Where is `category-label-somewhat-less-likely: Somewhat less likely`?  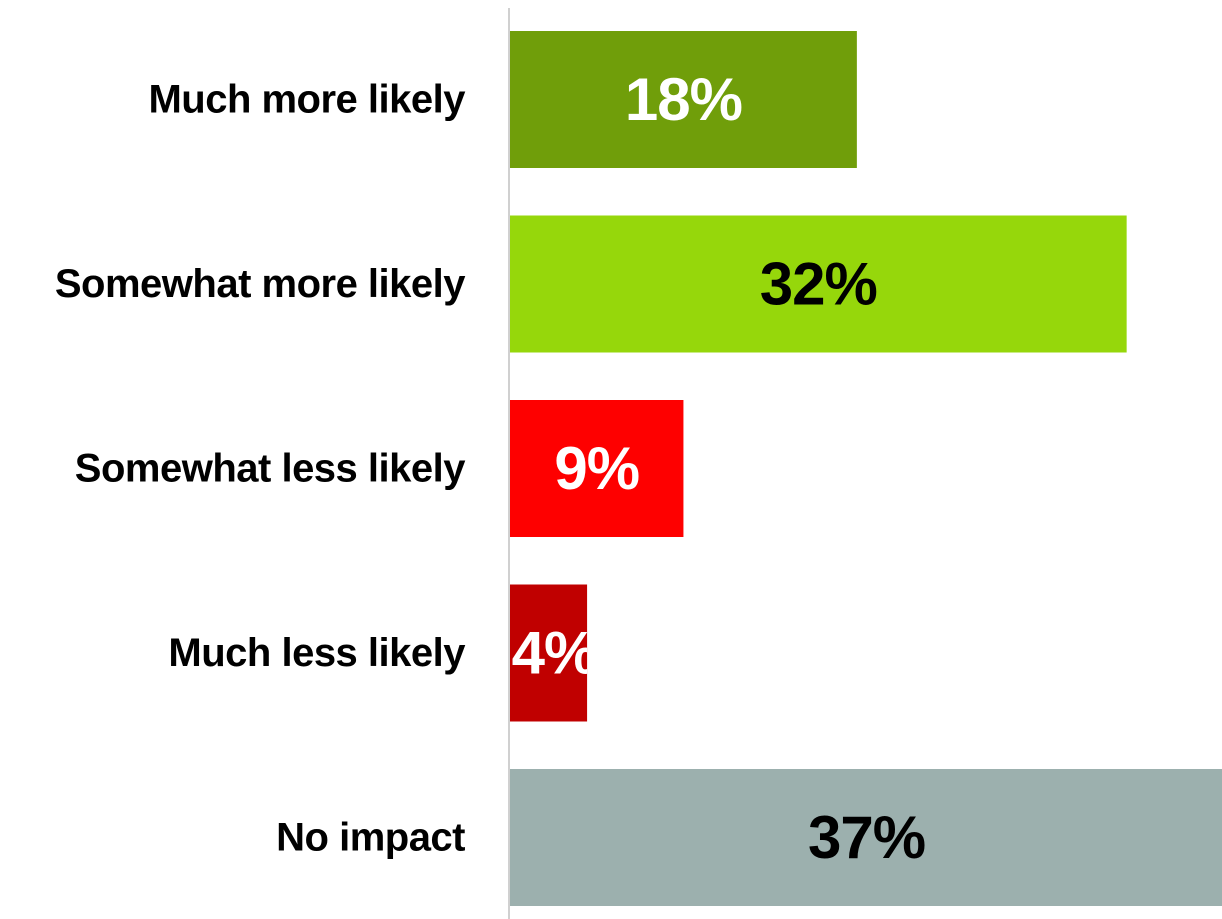
category-label-somewhat-less-likely: Somewhat less likely is located at coordinates (270, 469).